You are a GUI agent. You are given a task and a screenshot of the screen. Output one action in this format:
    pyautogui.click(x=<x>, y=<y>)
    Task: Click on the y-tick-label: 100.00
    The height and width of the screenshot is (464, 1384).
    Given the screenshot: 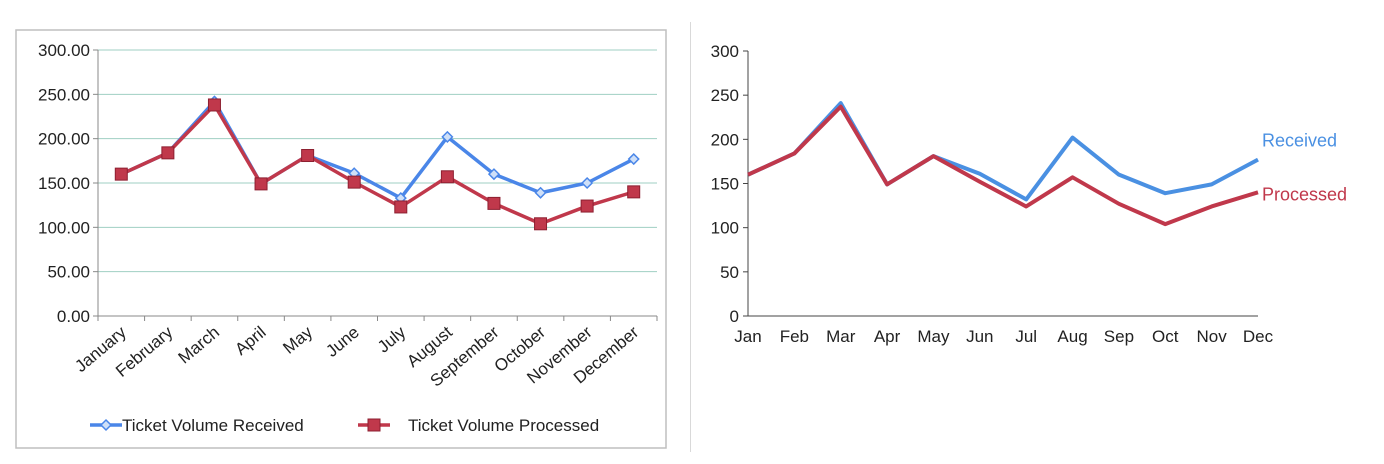 What is the action you would take?
    pyautogui.click(x=64, y=227)
    